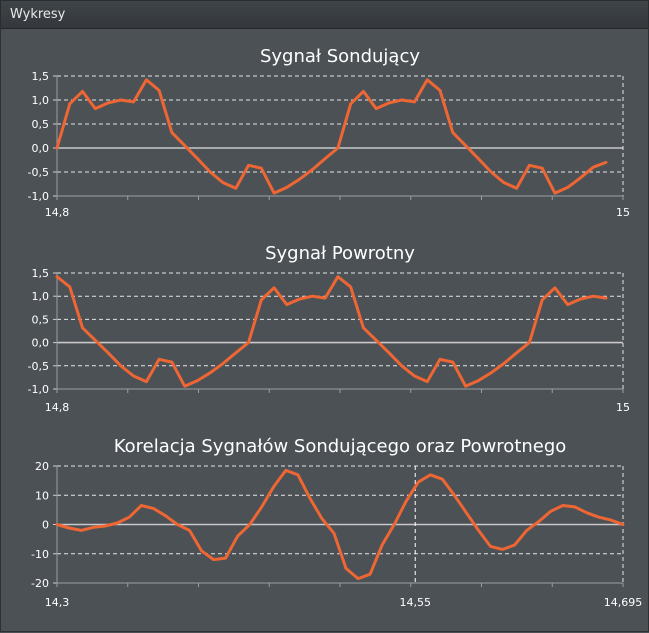 Image resolution: width=649 pixels, height=633 pixels. Describe the element at coordinates (324, 14) in the screenshot. I see `window-titlebar: Wykresy` at that location.